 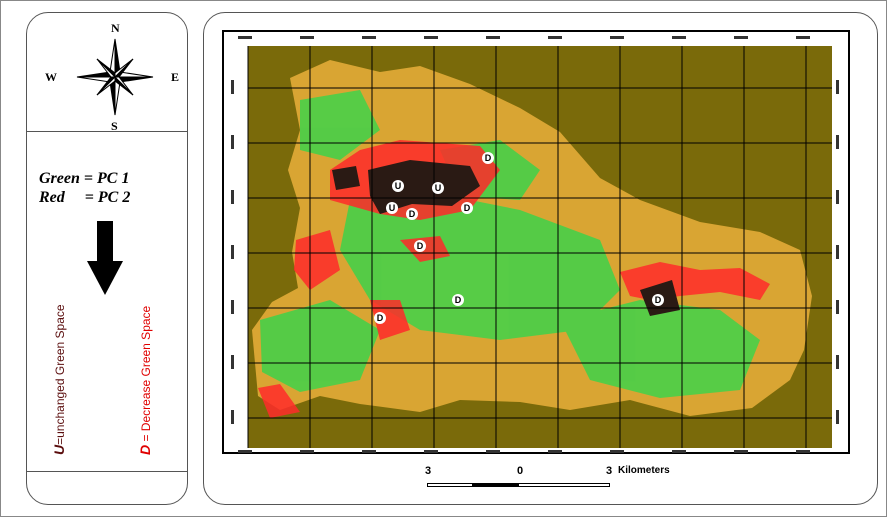 I want to click on red-key: Red, so click(x=52, y=197).